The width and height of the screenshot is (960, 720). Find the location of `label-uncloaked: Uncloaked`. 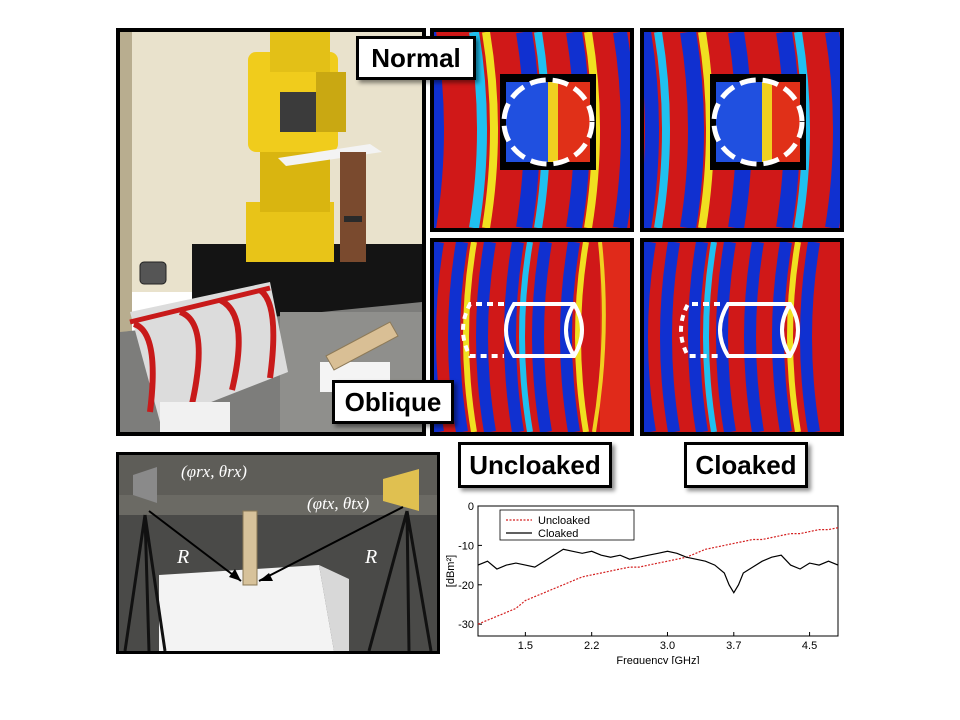

label-uncloaked: Uncloaked is located at coordinates (535, 465).